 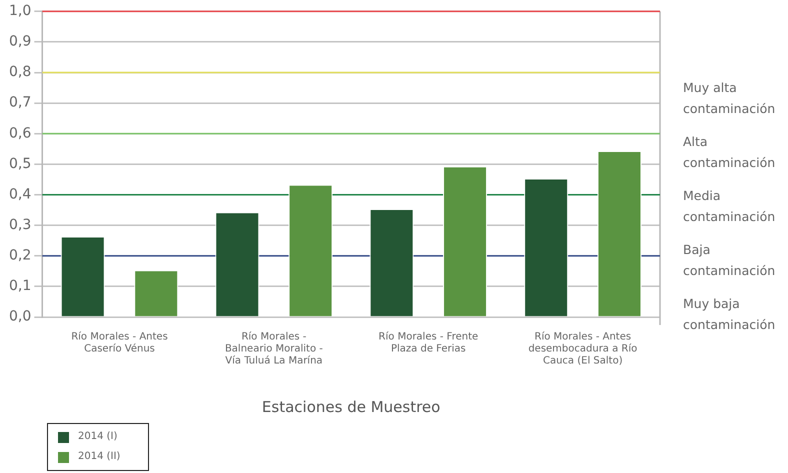 I want to click on y-tick-label: 0,2, so click(x=20, y=256).